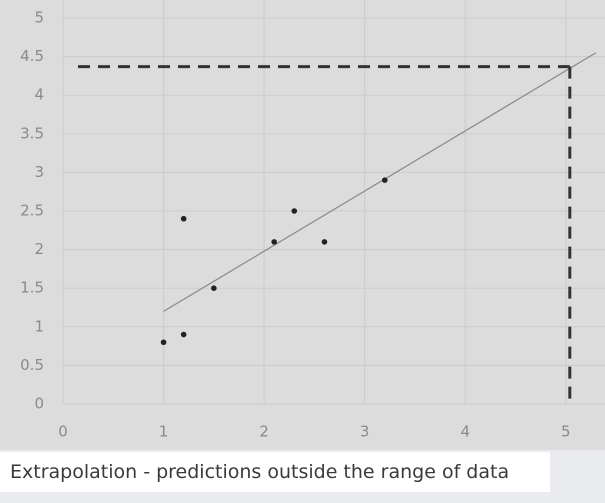 This screenshot has height=503, width=605. I want to click on y-tick-label: 1, so click(39, 326).